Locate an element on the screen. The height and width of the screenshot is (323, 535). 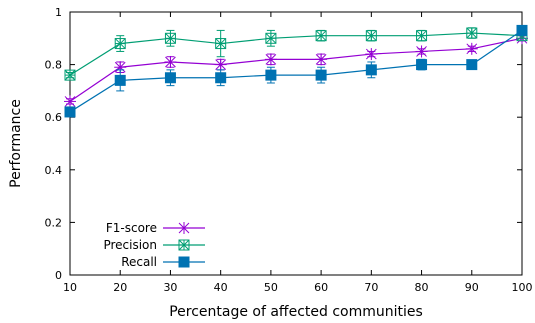
y-axis-label: Performance is located at coordinates (16, 143).